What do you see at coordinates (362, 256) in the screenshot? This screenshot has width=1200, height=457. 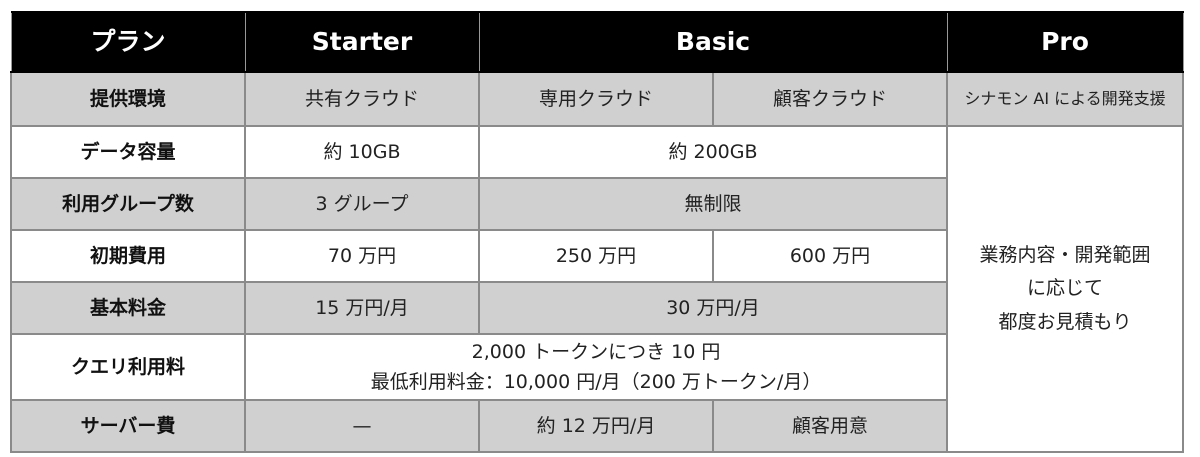 I see `cell: 70 万円` at bounding box center [362, 256].